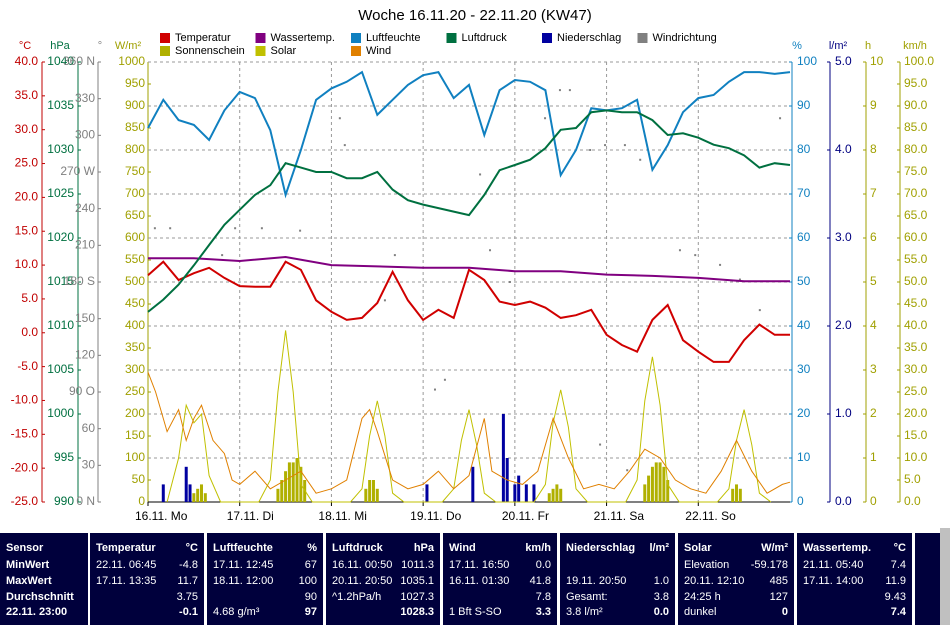 Image resolution: width=950 pixels, height=625 pixels. What do you see at coordinates (804, 413) in the screenshot?
I see `y-tick-label: 20` at bounding box center [804, 413].